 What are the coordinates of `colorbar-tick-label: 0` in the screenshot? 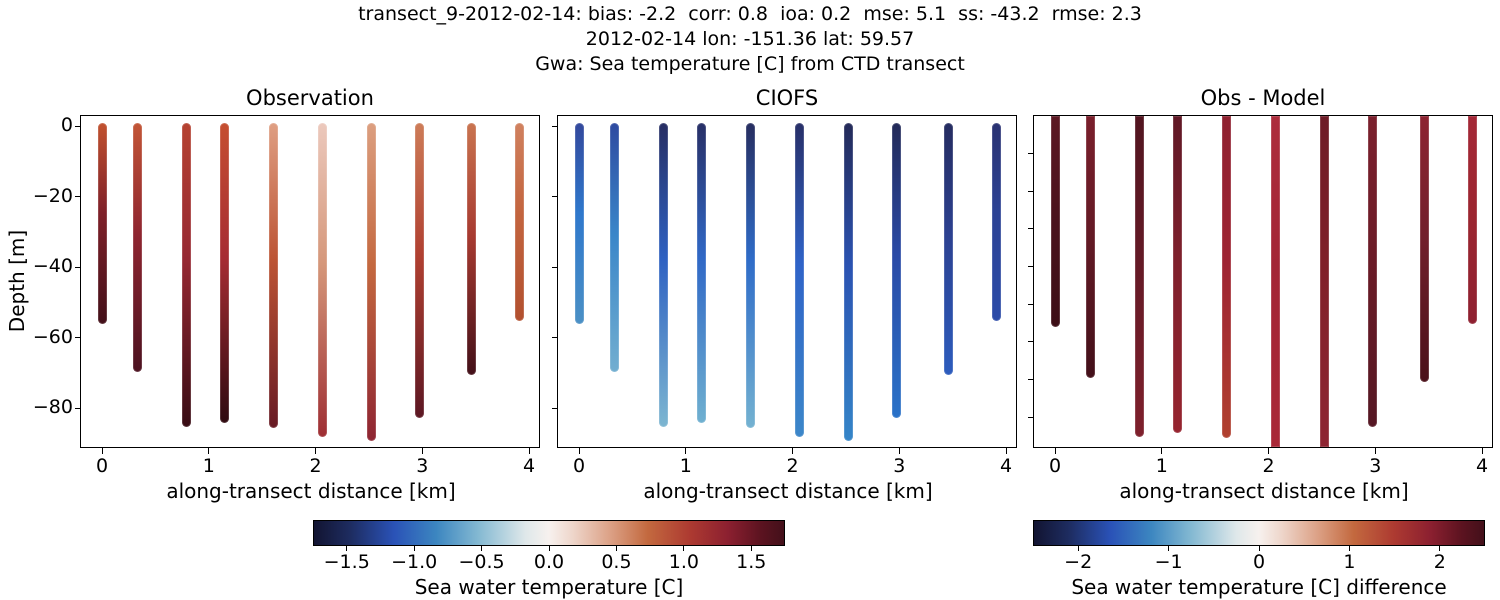 It's located at (1259, 562).